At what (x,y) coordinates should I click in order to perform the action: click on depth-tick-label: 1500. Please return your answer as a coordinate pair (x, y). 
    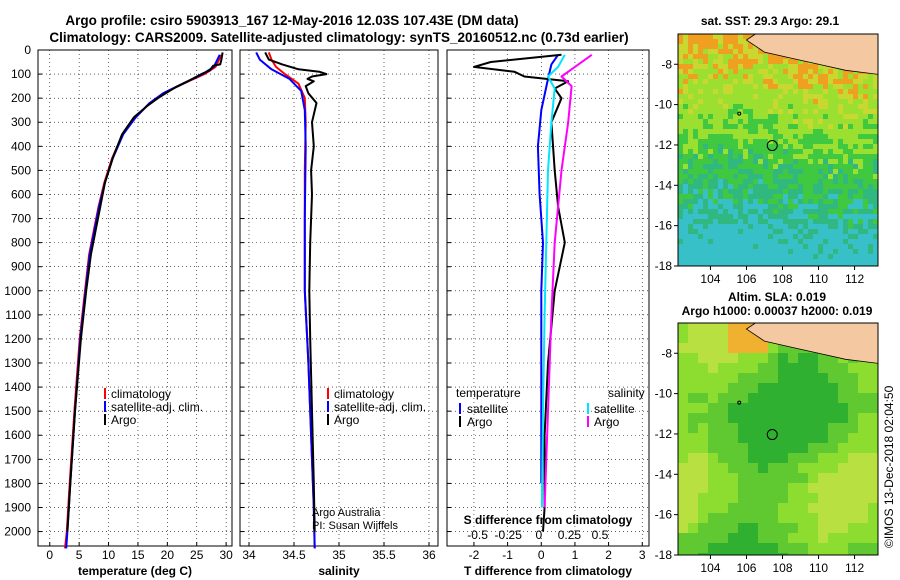
    Looking at the image, I should click on (17, 411).